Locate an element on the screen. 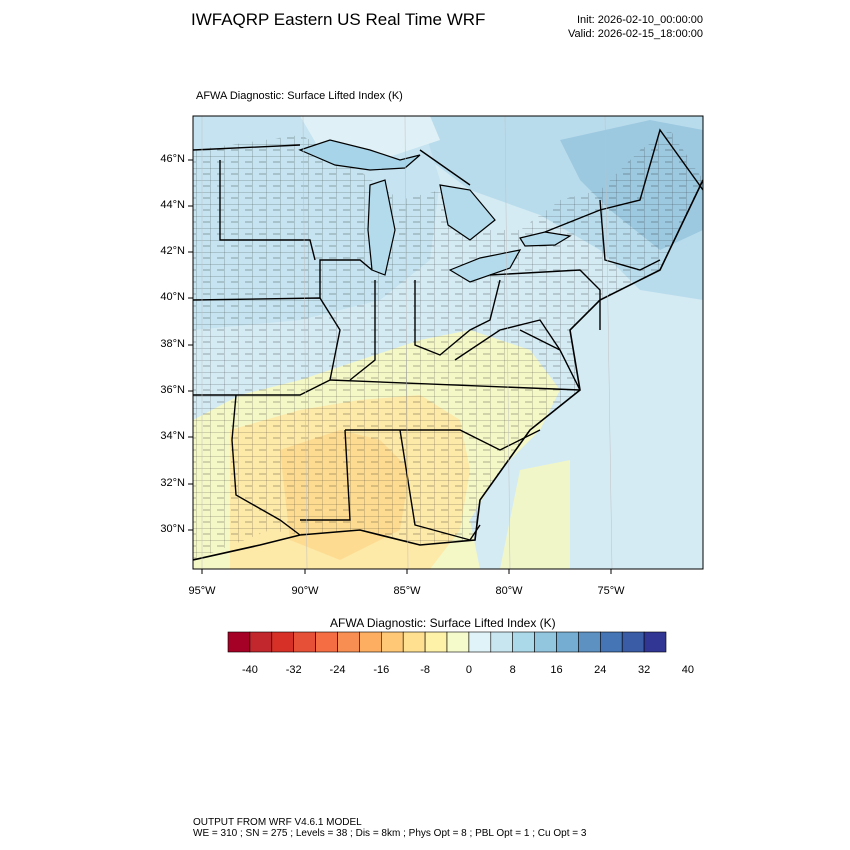 Image resolution: width=850 pixels, height=850 pixels. colorbar-label: -32 is located at coordinates (293, 670).